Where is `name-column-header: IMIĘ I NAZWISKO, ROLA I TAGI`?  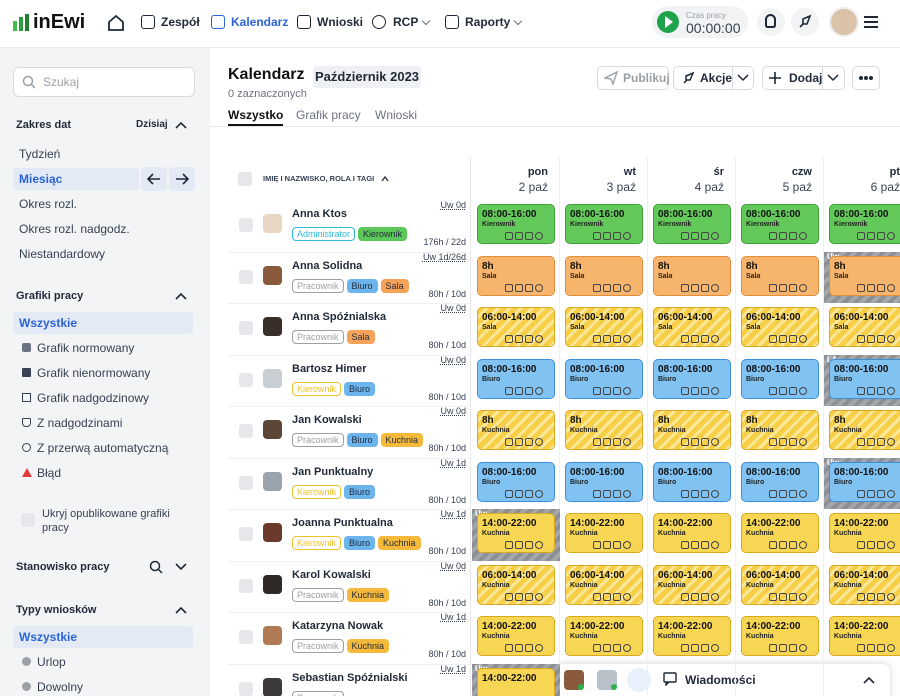
name-column-header: IMIĘ I NAZWISKO, ROLA I TAGI is located at coordinates (319, 178).